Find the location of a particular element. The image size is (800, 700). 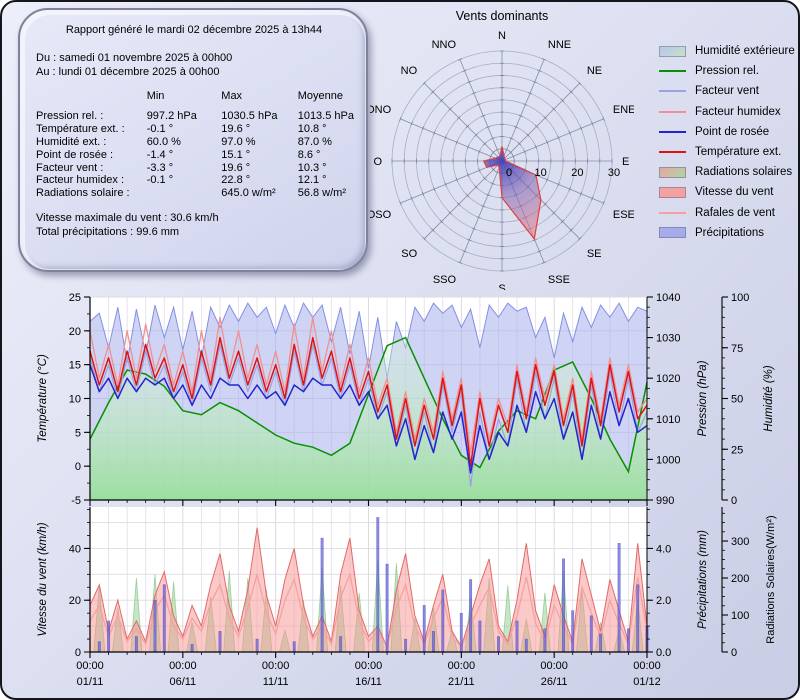

x-date-label: 16/11 is located at coordinates (368, 682).